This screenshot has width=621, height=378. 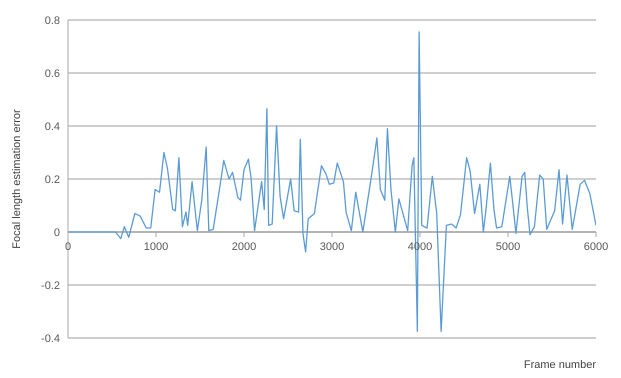 What do you see at coordinates (16, 178) in the screenshot?
I see `y-axis-title: Focal length estimation error` at bounding box center [16, 178].